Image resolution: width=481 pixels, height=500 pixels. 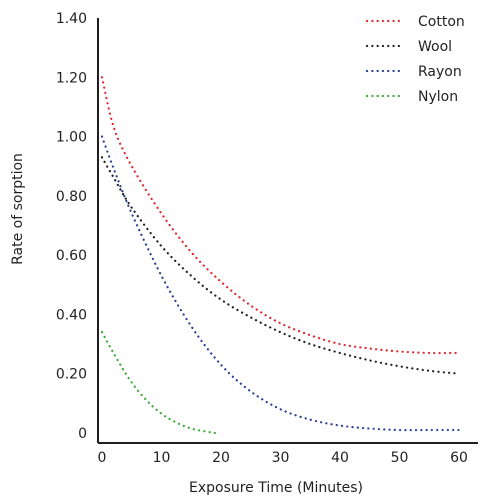 I want to click on x-tick-labels: 0 10 20 30 40 50 60, so click(x=283, y=458).